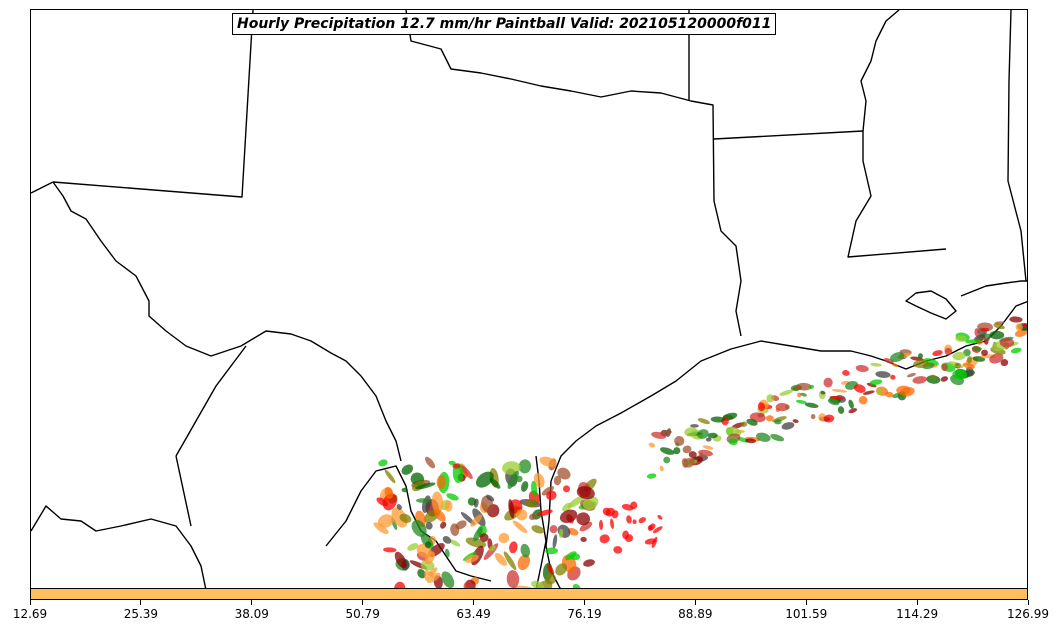 This screenshot has width=1062, height=633. I want to click on border-louisiana-east, so click(1017, 146).